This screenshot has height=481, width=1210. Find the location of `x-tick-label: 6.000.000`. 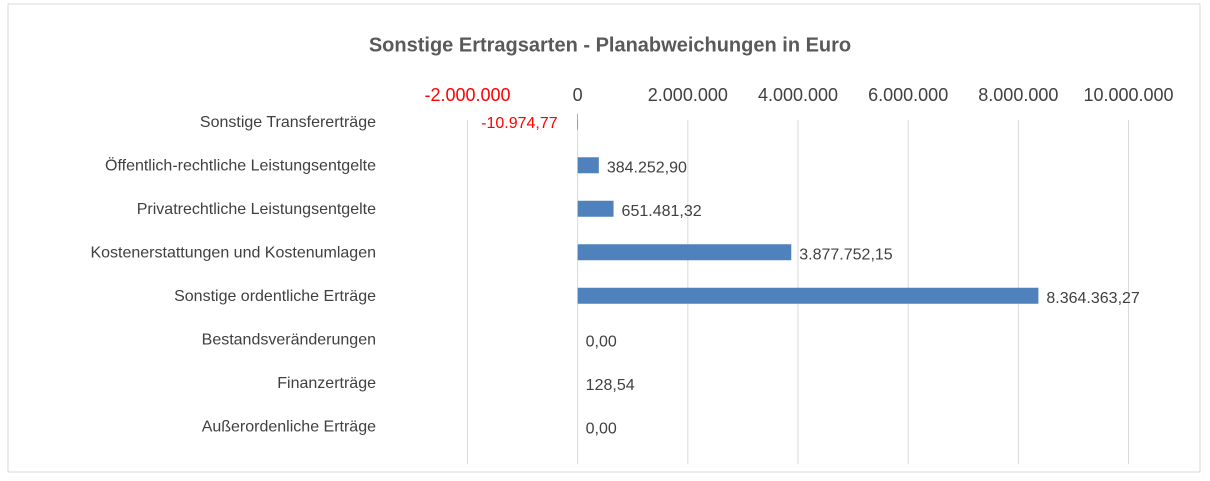

x-tick-label: 6.000.000 is located at coordinates (908, 95).